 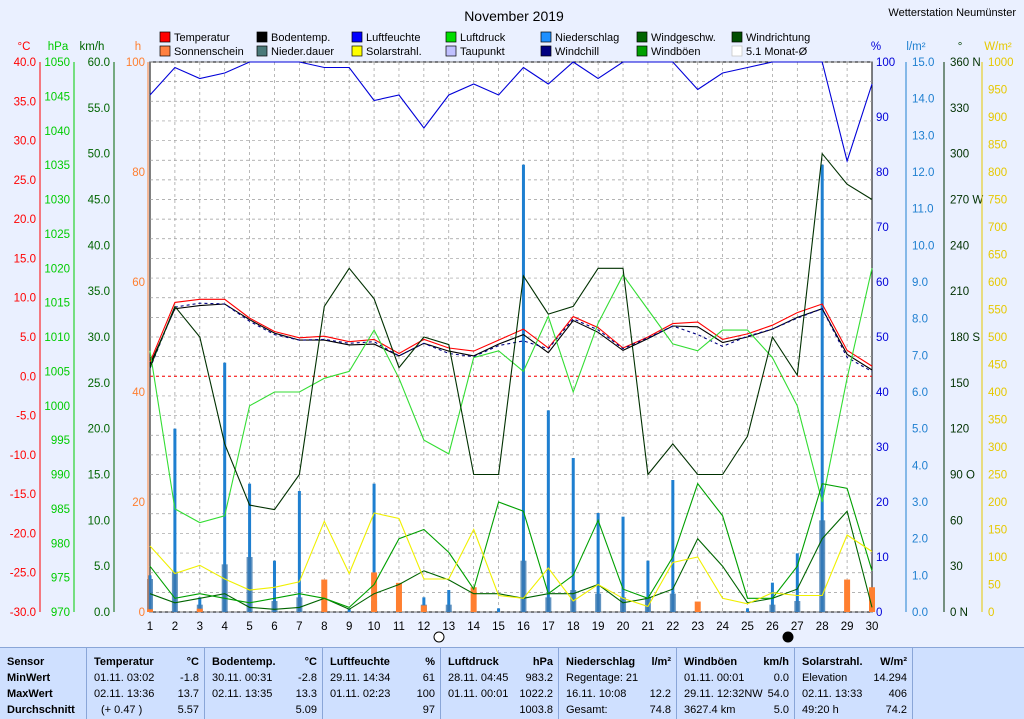 What do you see at coordinates (188, 710) in the screenshot?
I see `stats-avg-value: 5.57` at bounding box center [188, 710].